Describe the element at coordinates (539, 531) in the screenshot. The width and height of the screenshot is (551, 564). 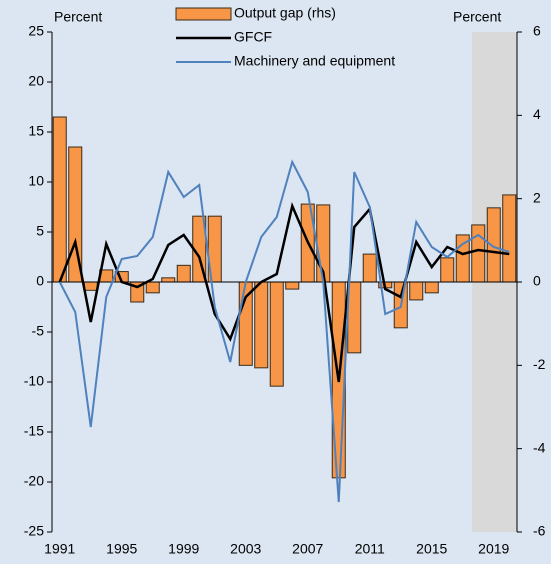
I see `y2-tick-label: -6` at that location.